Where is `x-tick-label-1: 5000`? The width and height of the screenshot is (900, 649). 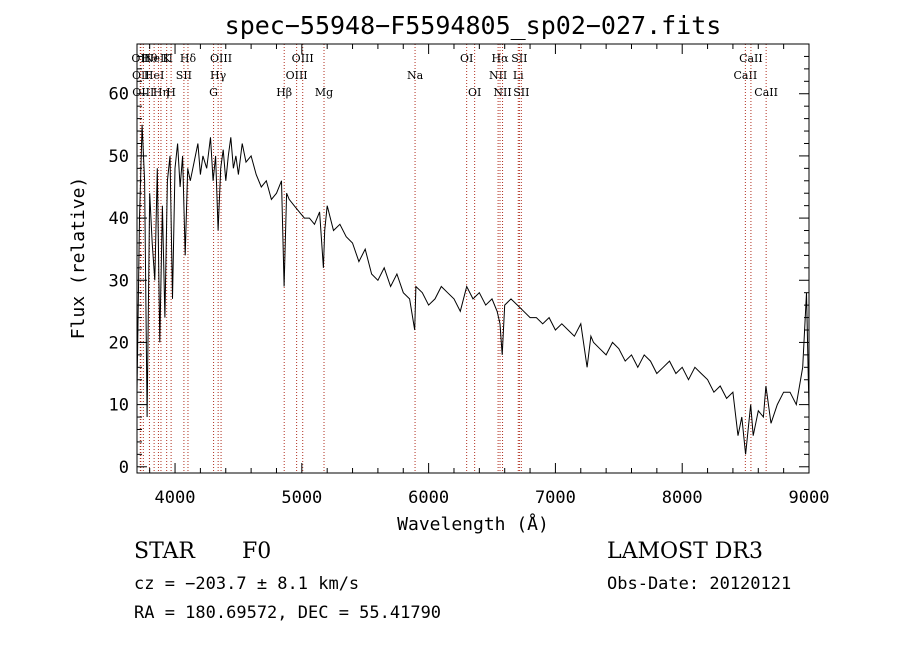
x-tick-label-1: 5000 is located at coordinates (301, 498).